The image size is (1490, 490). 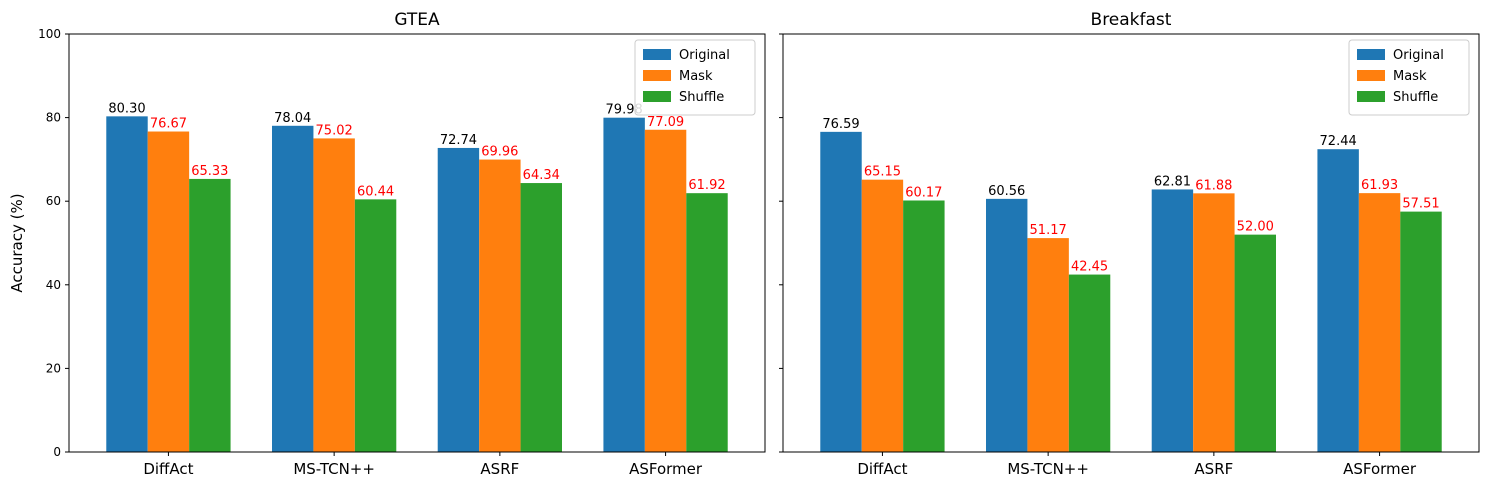 What do you see at coordinates (499, 152) in the screenshot?
I see `data-label: 69.96` at bounding box center [499, 152].